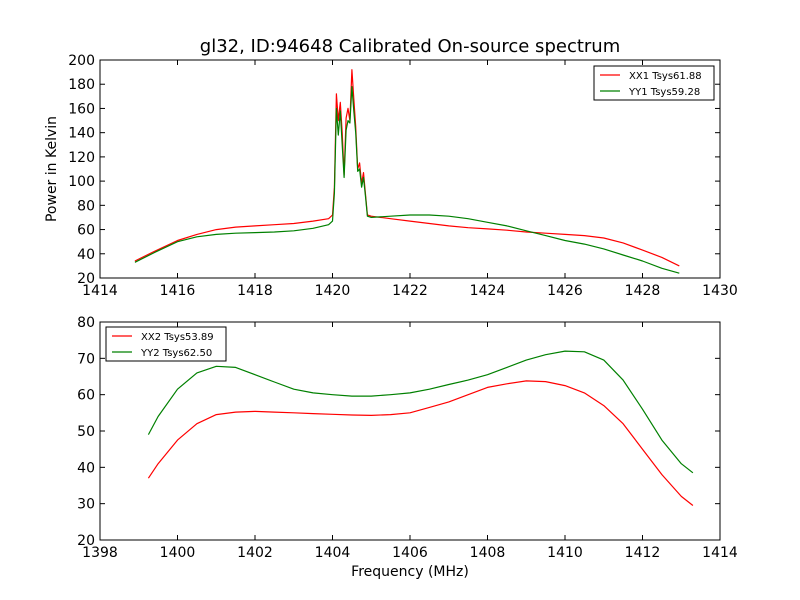  Describe the element at coordinates (488, 553) in the screenshot. I see `x-tick-label: 1408` at that location.